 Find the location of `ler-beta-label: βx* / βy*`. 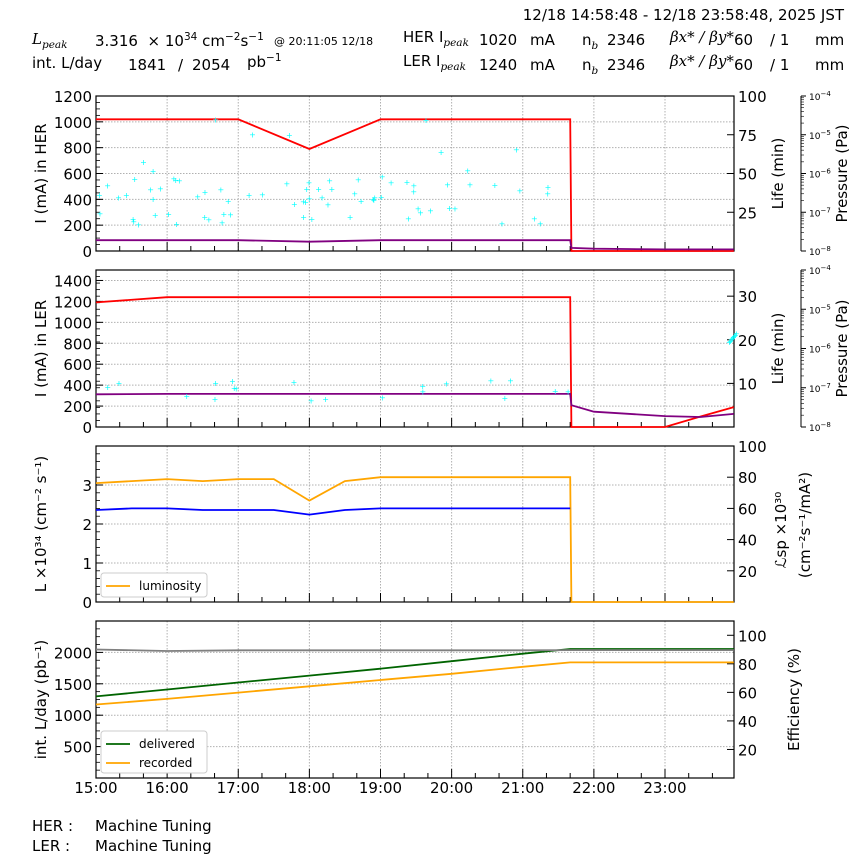

ler-beta-label: βx* / βy* is located at coordinates (702, 61).